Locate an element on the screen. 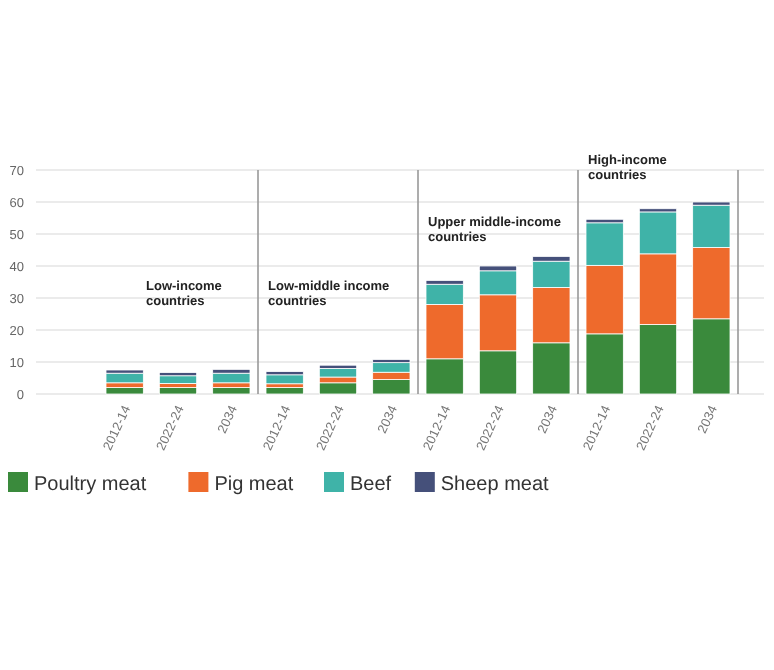  legend-label: Beef is located at coordinates (371, 485).